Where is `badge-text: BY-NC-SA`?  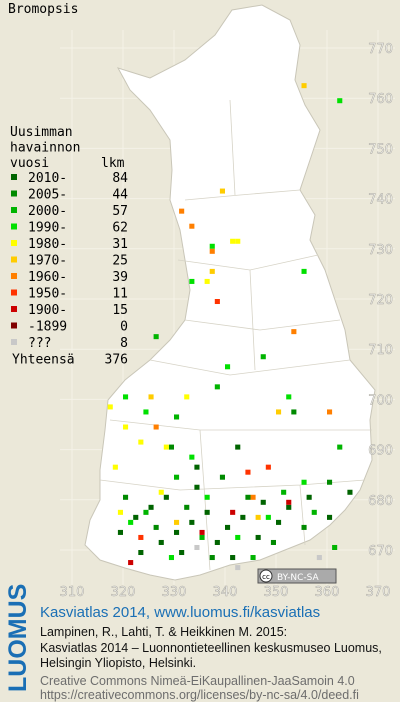 badge-text: BY-NC-SA is located at coordinates (298, 578).